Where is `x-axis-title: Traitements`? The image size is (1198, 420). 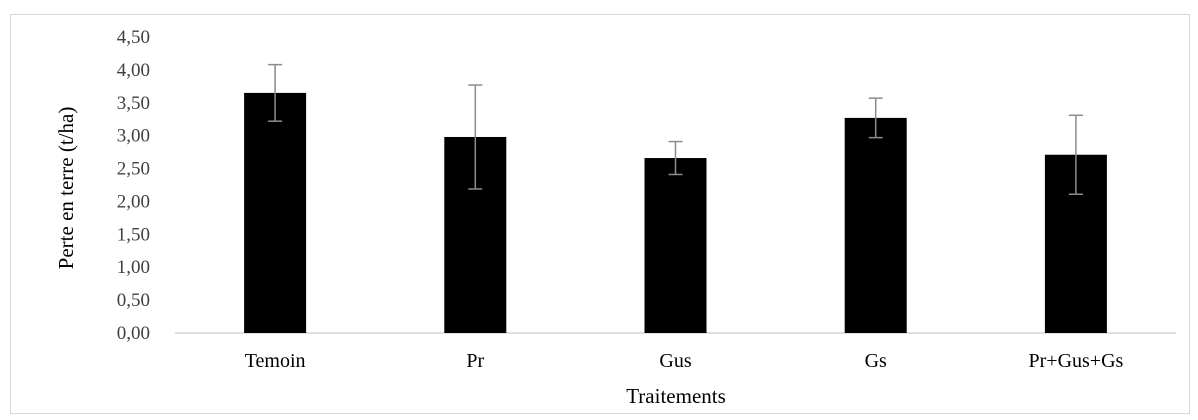 x-axis-title: Traitements is located at coordinates (676, 396).